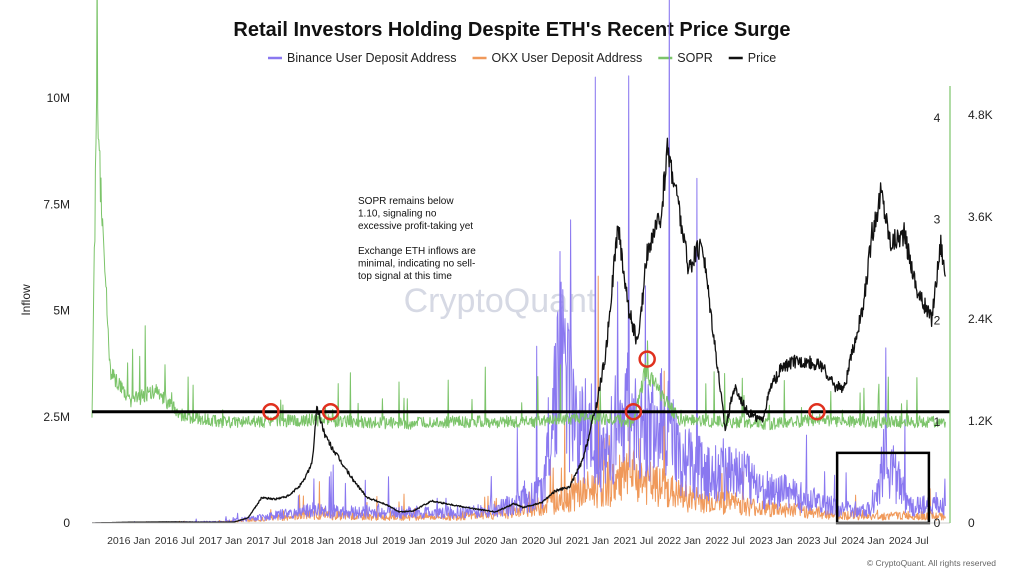 This screenshot has width=1024, height=576. What do you see at coordinates (397, 214) in the screenshot?
I see `annotation-line-1: 1.10, signaling no` at bounding box center [397, 214].